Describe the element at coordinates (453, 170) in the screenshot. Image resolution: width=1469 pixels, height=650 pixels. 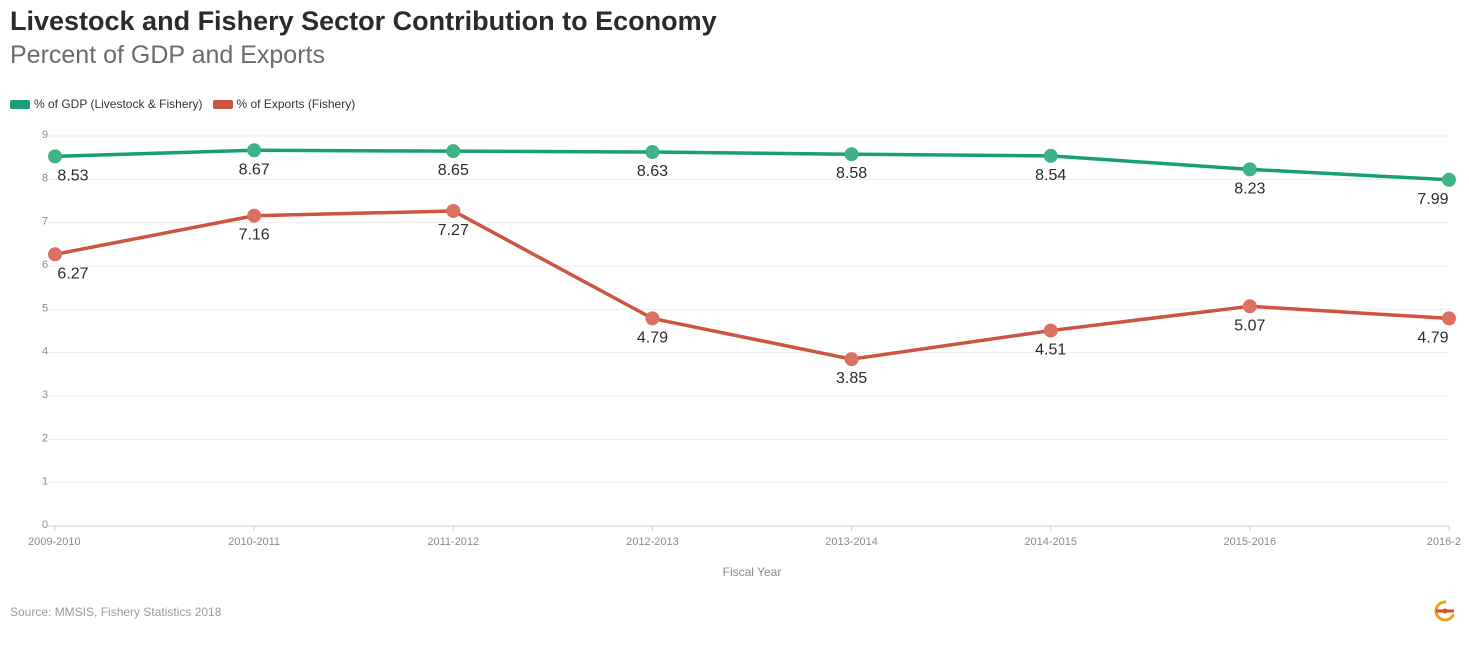
I see `data-label: 8.65` at that location.